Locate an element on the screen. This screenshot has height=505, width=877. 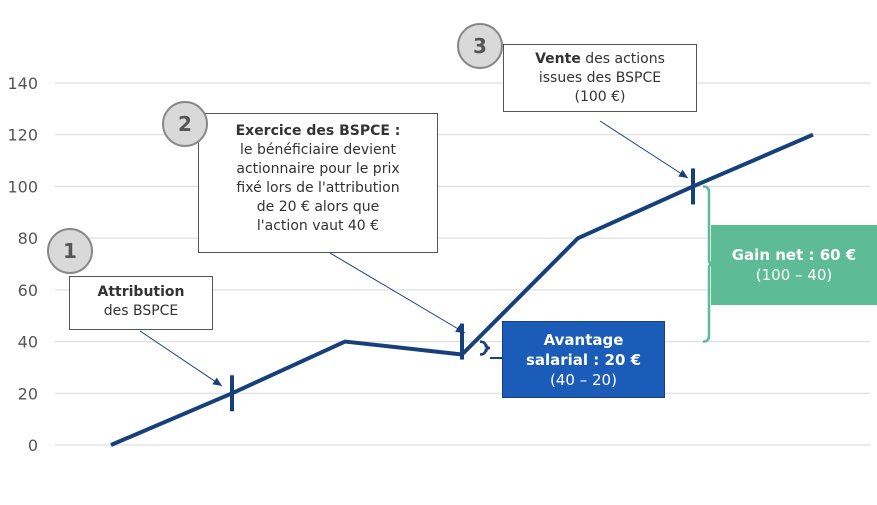
employee-benefit-title-line1: Avantage is located at coordinates (583, 339).